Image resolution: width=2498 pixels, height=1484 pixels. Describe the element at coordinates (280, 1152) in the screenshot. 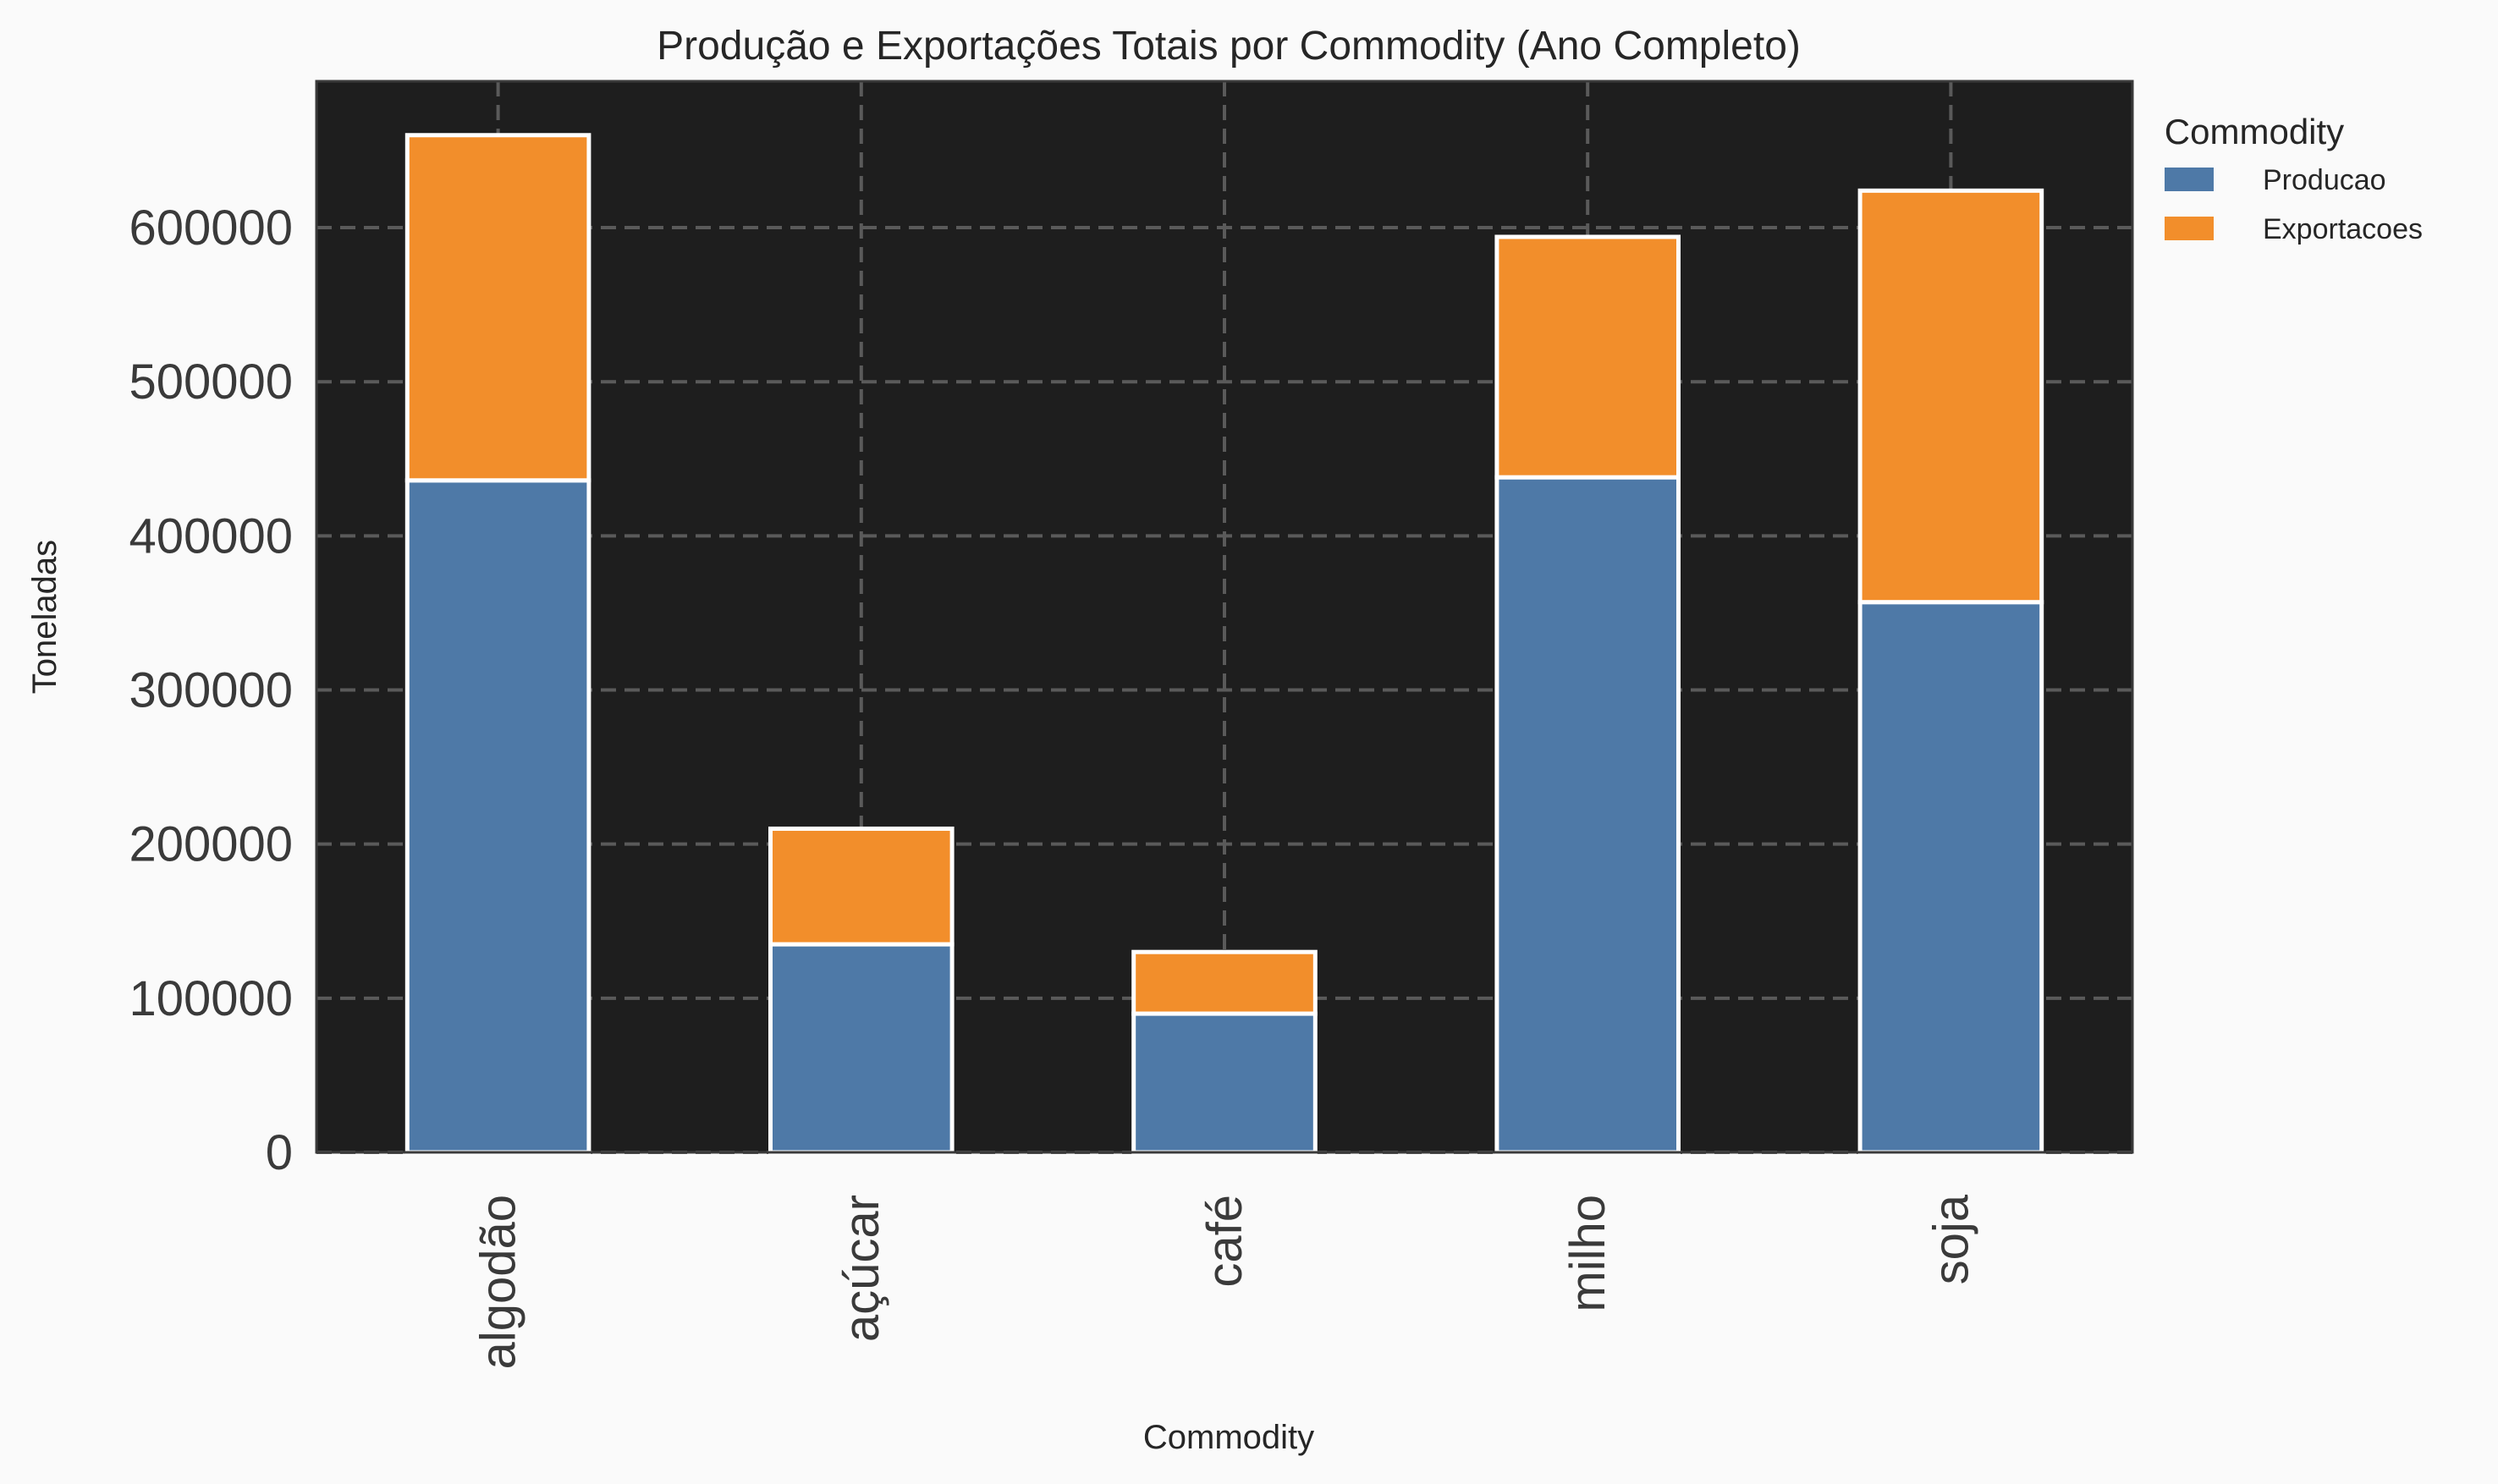

I see `y-tick-label: 0` at that location.